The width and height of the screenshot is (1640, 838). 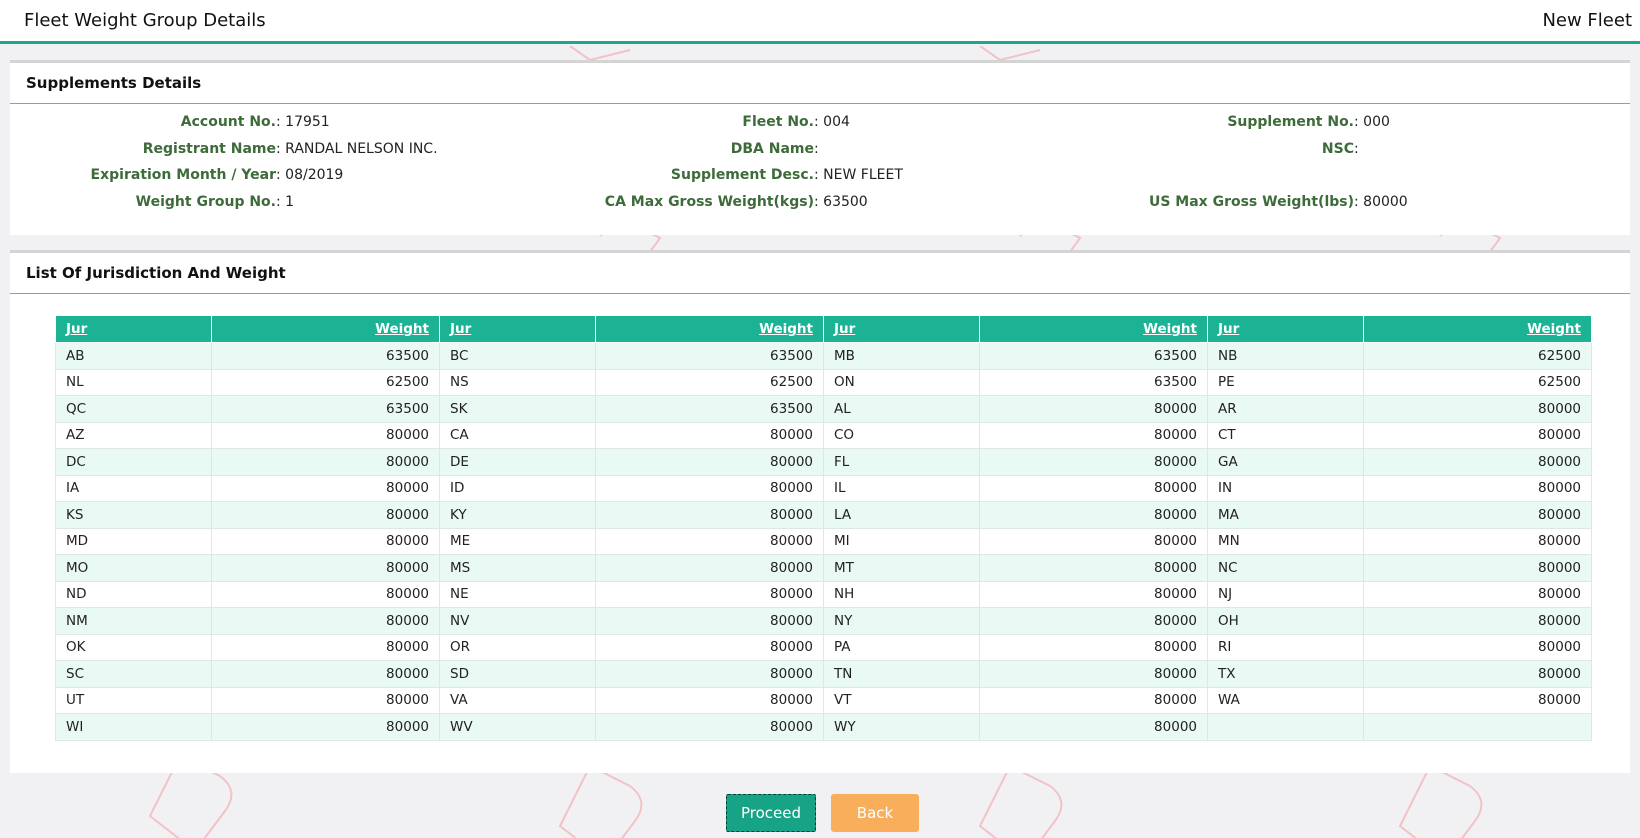 What do you see at coordinates (517, 700) in the screenshot?
I see `jur-cell: VA` at bounding box center [517, 700].